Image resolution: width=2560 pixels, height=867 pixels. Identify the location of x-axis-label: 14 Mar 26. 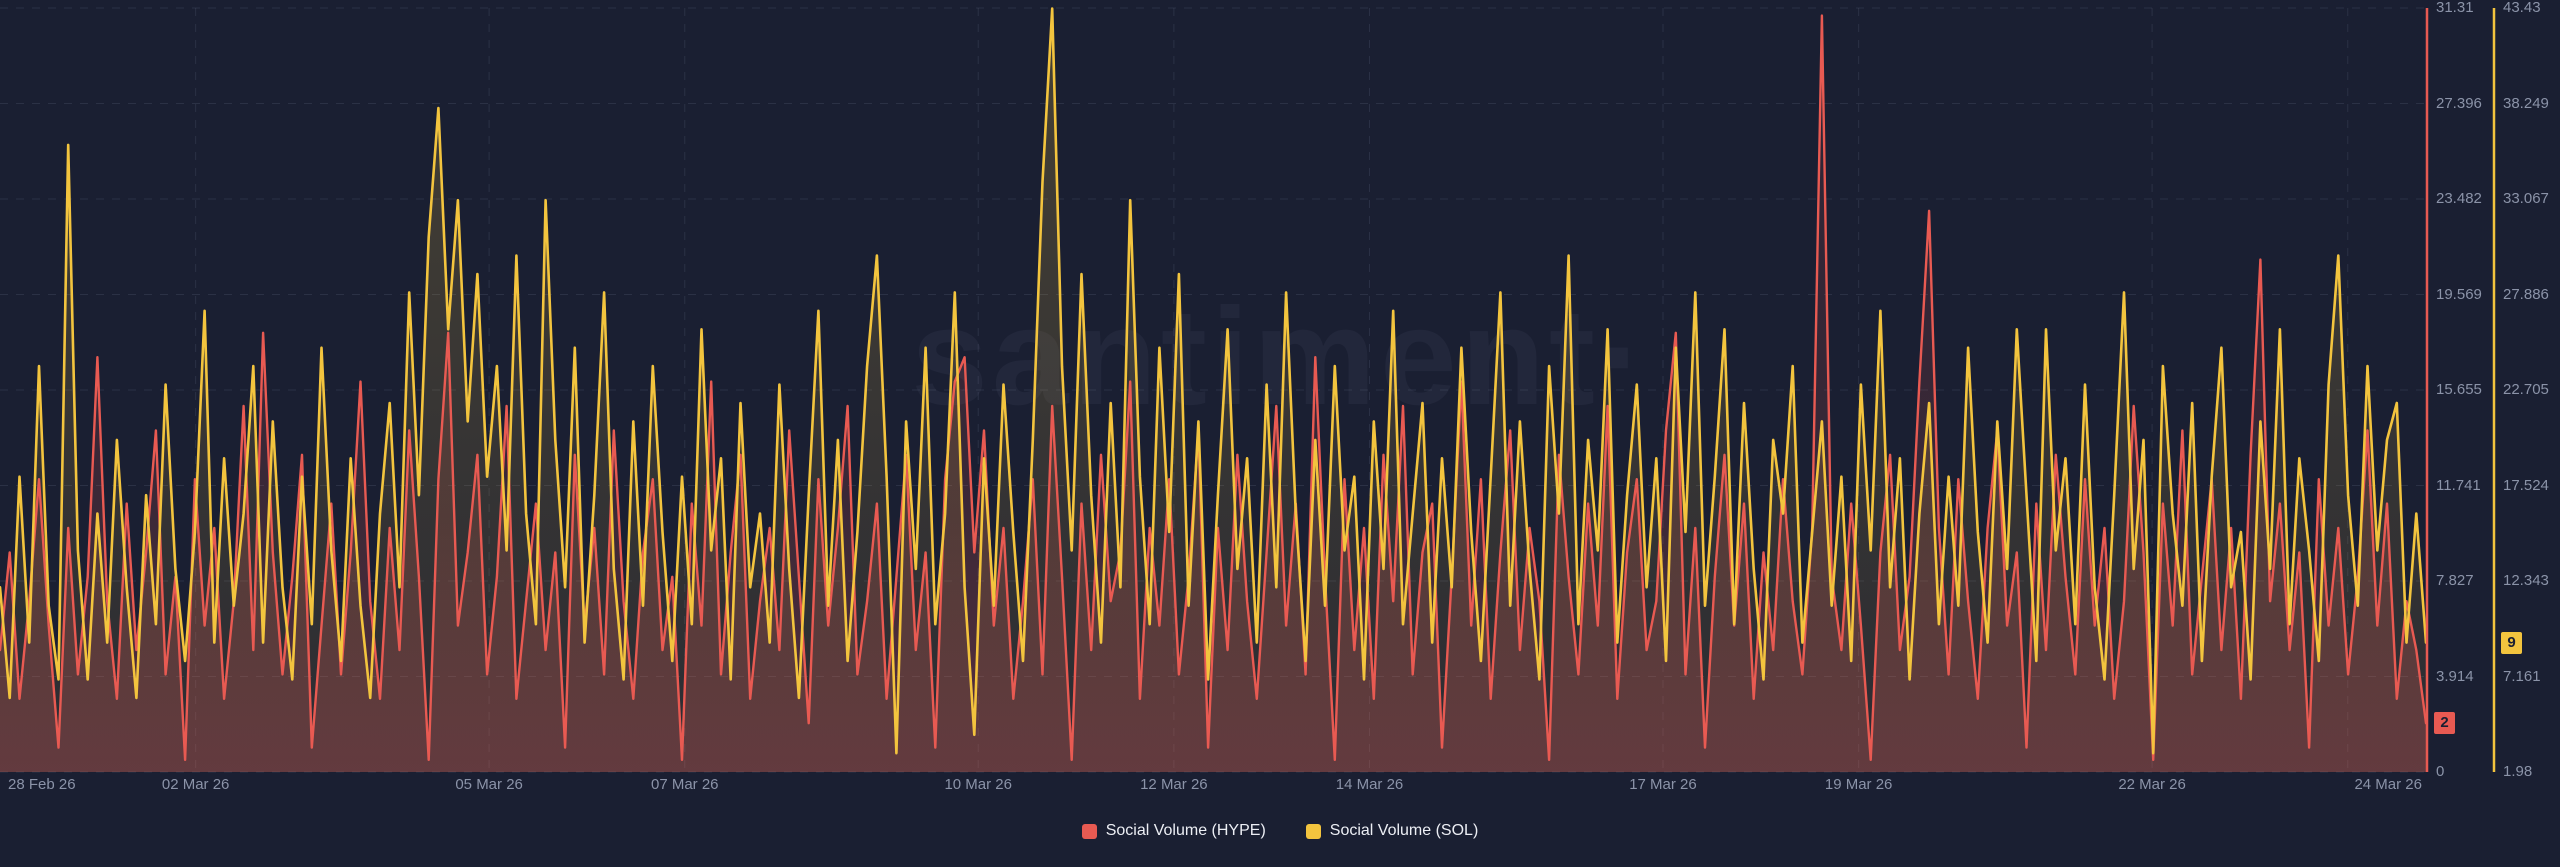
(1369, 784).